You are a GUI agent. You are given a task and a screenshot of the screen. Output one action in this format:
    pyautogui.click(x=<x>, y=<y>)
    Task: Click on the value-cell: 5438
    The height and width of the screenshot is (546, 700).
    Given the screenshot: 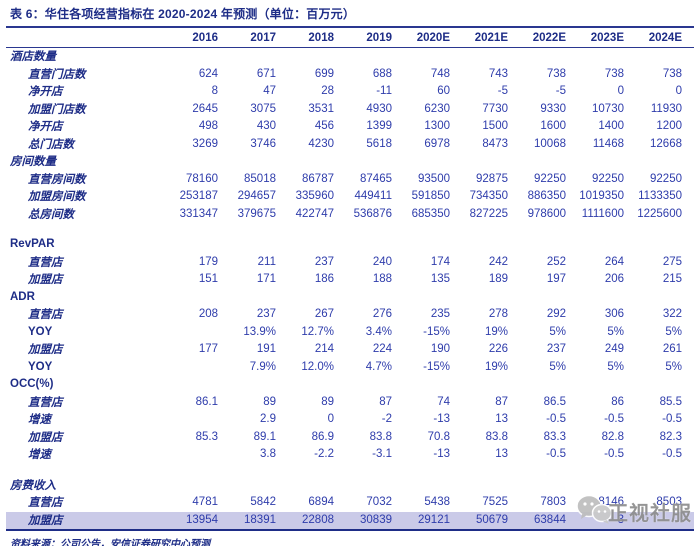 What is the action you would take?
    pyautogui.click(x=437, y=502)
    